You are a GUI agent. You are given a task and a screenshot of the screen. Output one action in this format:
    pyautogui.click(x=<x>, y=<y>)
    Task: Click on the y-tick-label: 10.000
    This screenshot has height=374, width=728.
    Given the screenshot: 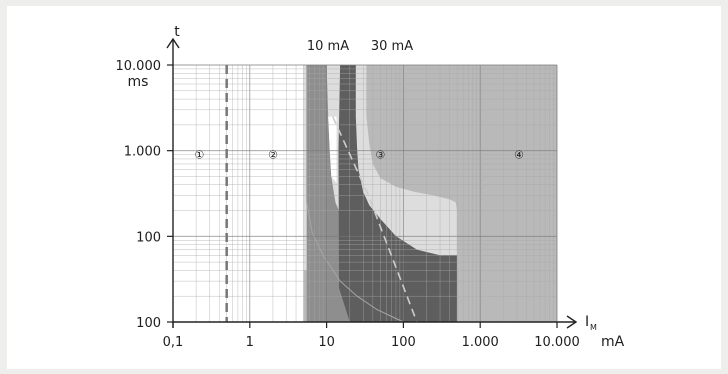 What is the action you would take?
    pyautogui.click(x=139, y=66)
    